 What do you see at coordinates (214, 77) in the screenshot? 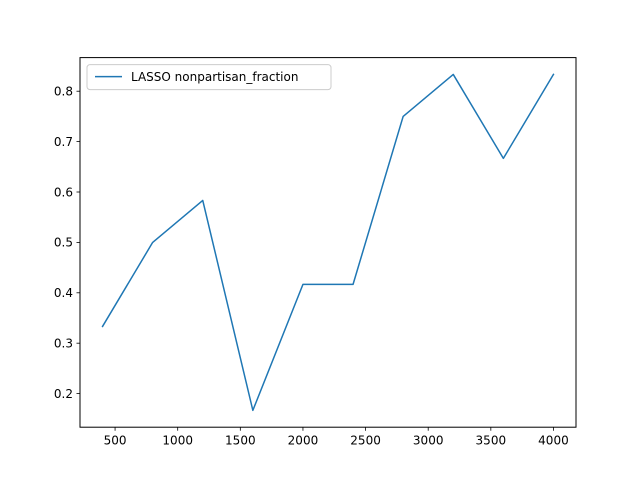
I see `legend-label: LASSO nonpartisan_fraction` at bounding box center [214, 77].